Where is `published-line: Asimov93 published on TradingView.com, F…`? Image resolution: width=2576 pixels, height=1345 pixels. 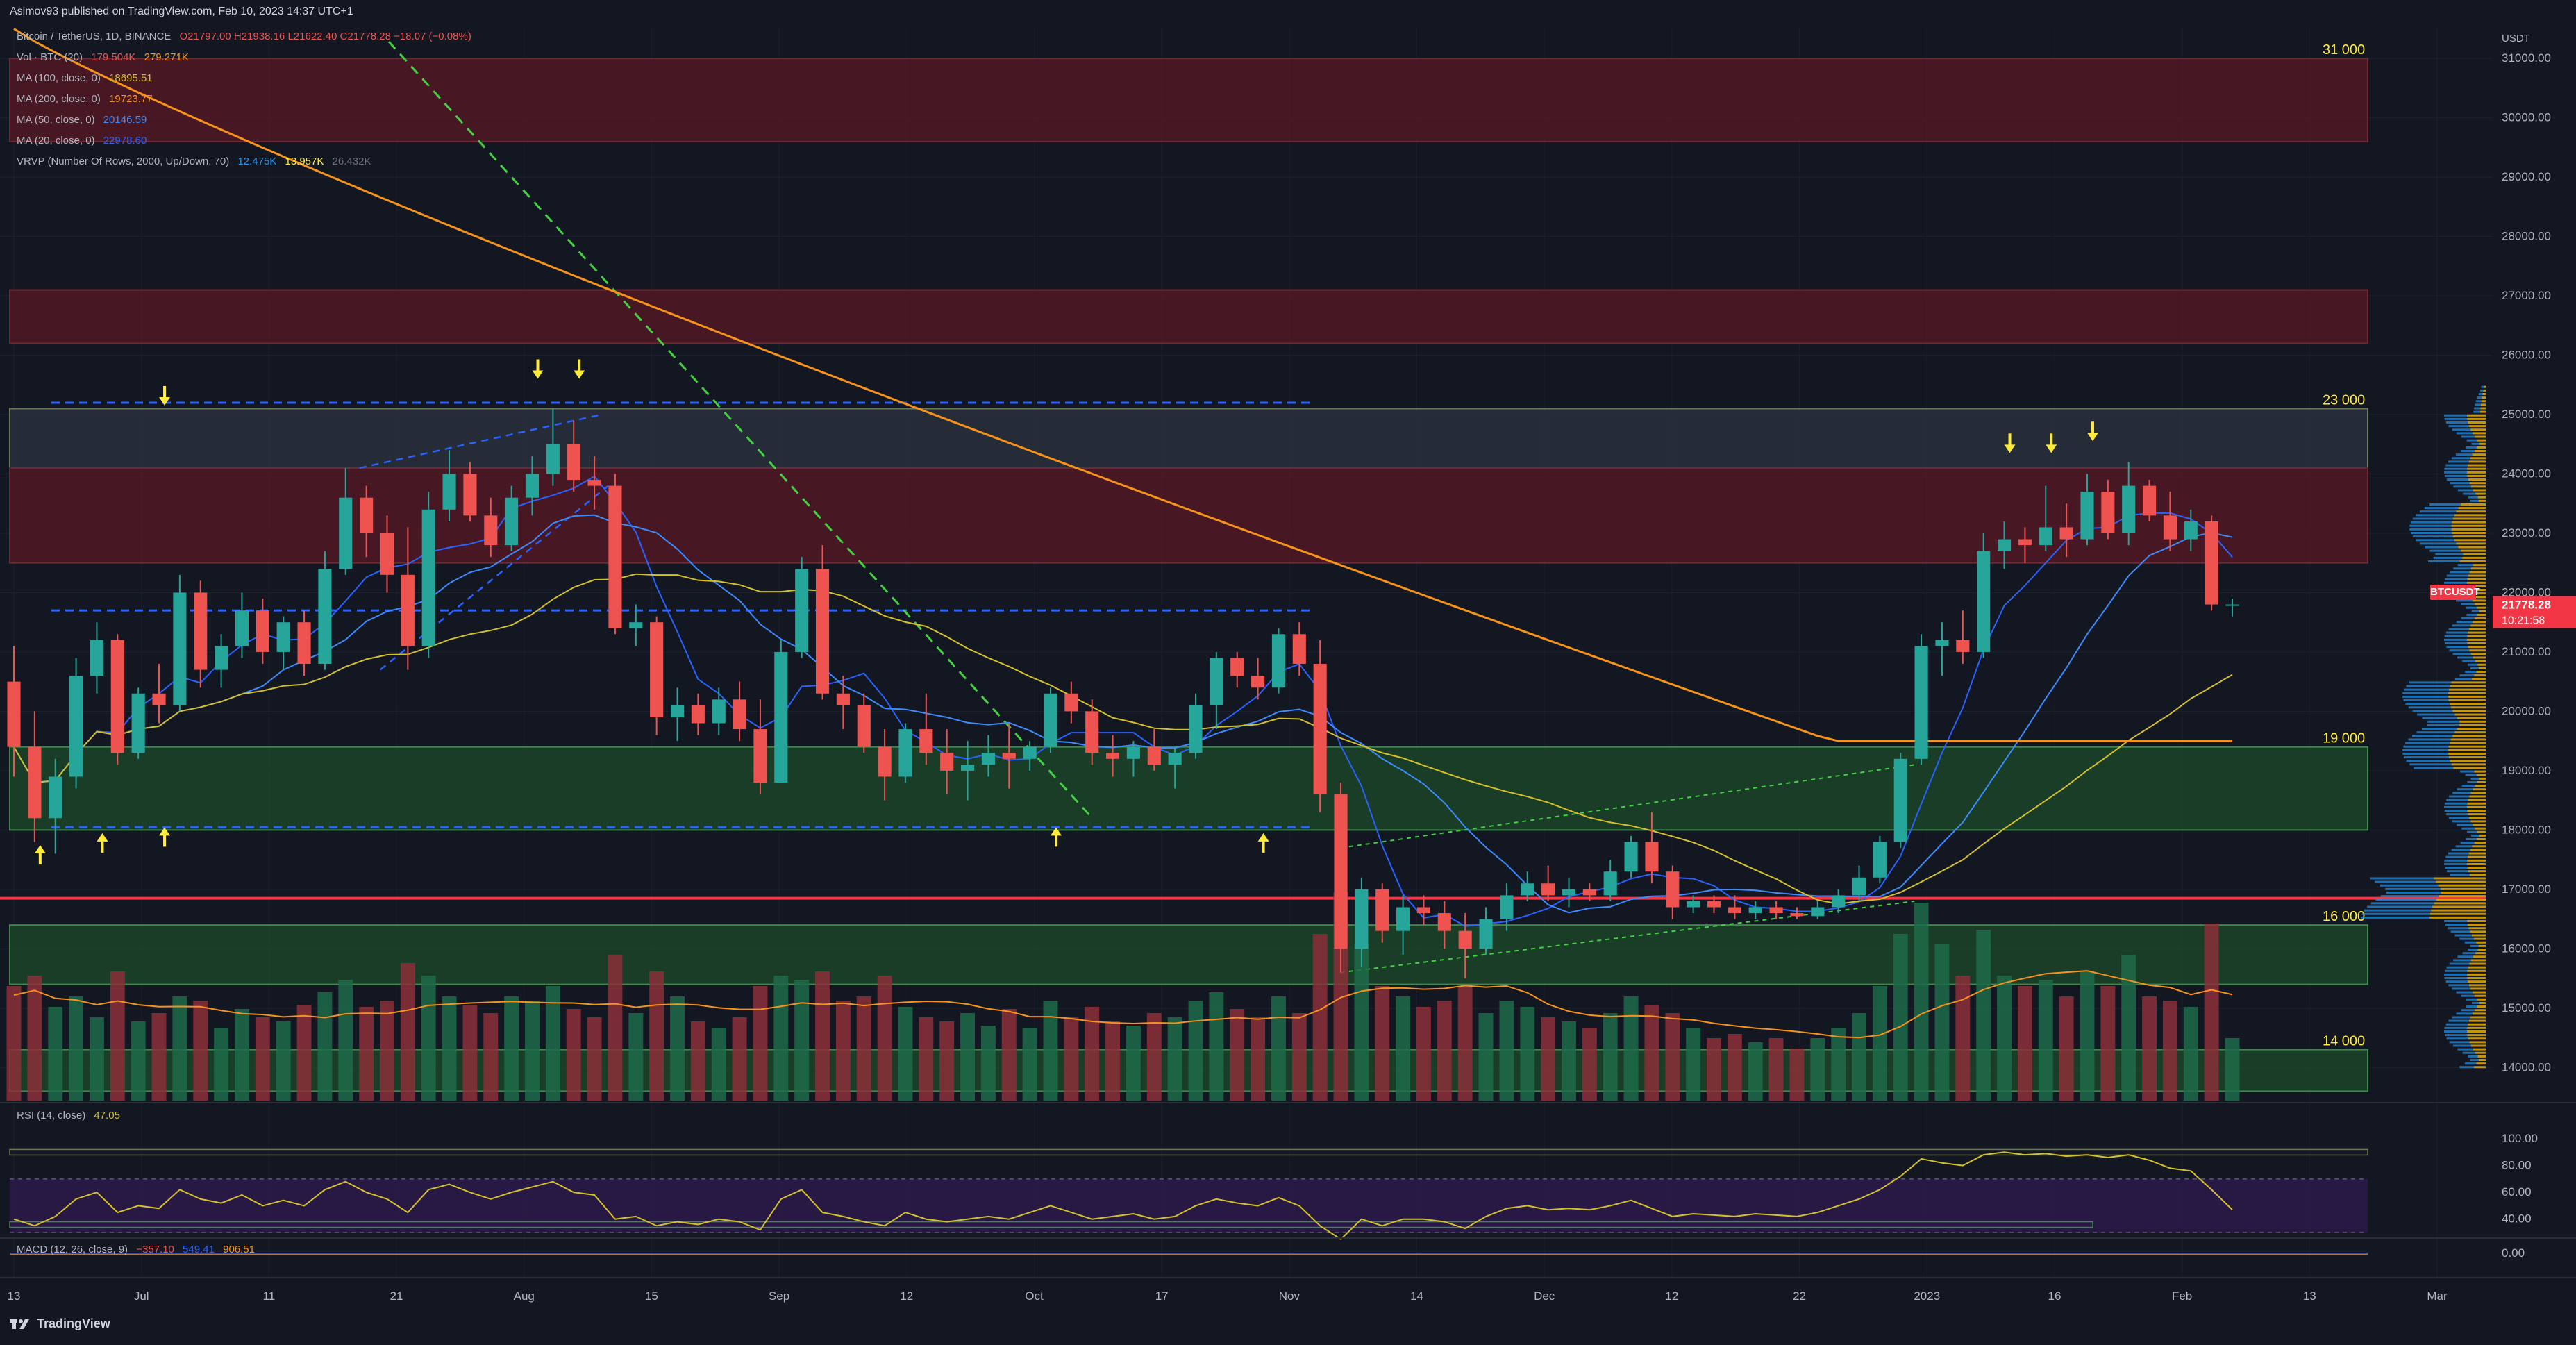
published-line: Asimov93 published on TradingView.com, F… is located at coordinates (181, 11).